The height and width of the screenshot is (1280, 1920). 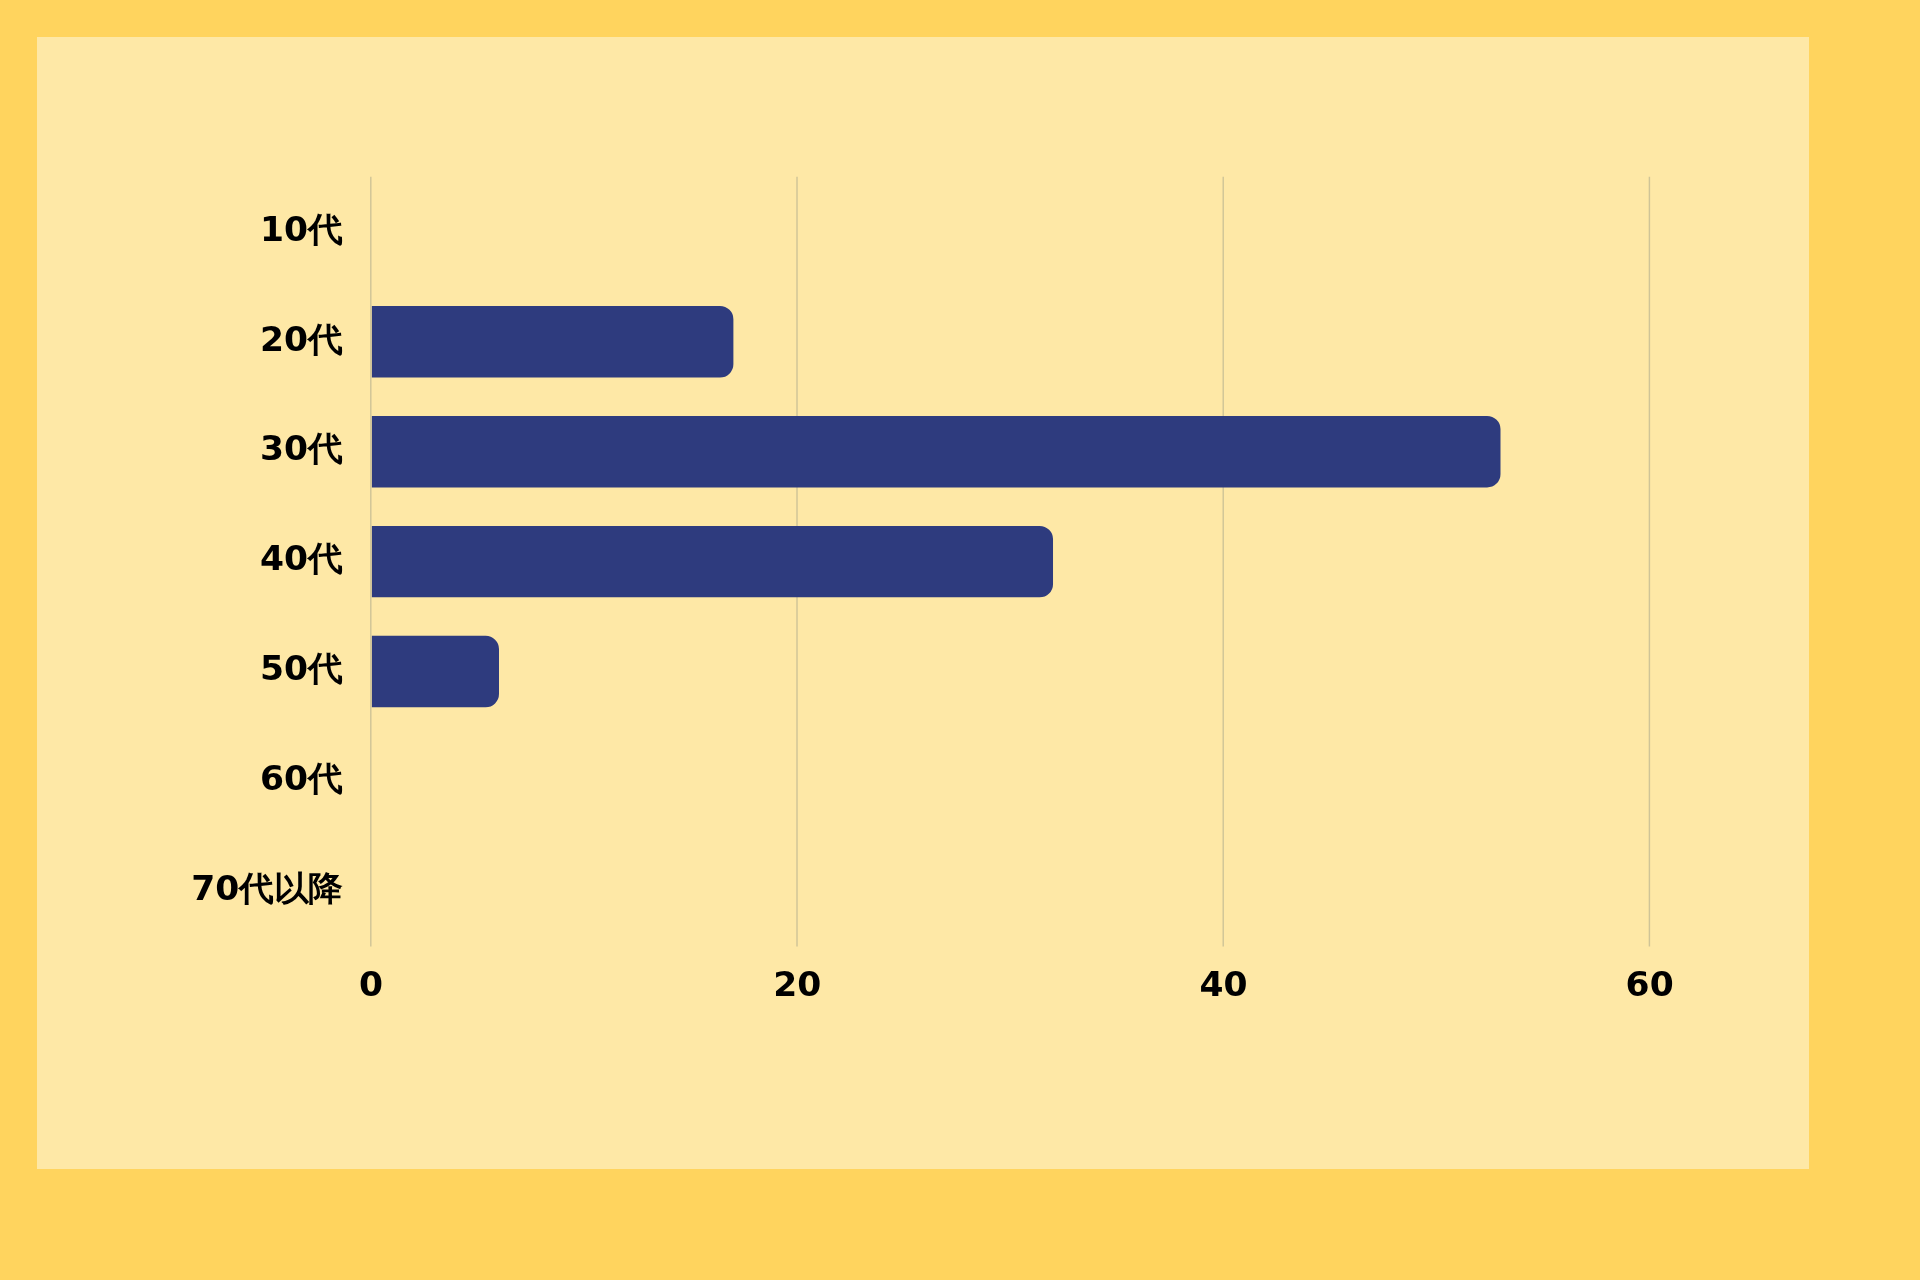 What do you see at coordinates (797, 984) in the screenshot?
I see `x-tick-label: 20` at bounding box center [797, 984].